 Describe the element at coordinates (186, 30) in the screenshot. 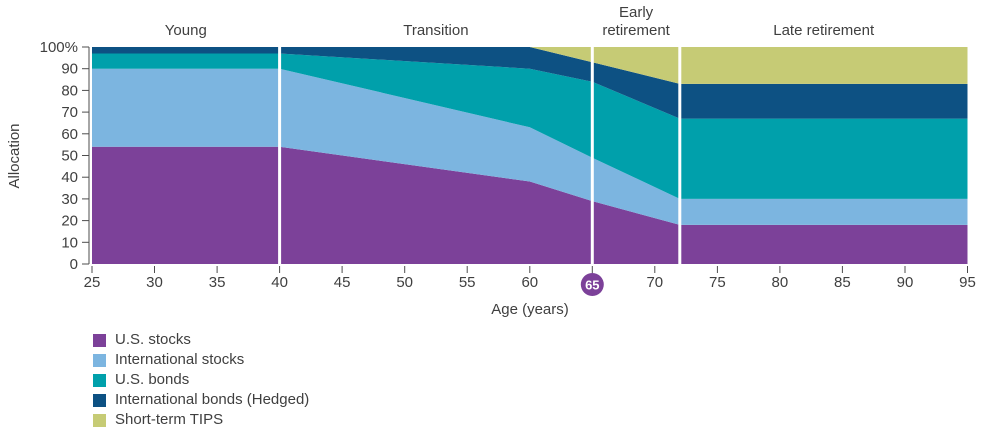

I see `phase-label-young: Young` at that location.